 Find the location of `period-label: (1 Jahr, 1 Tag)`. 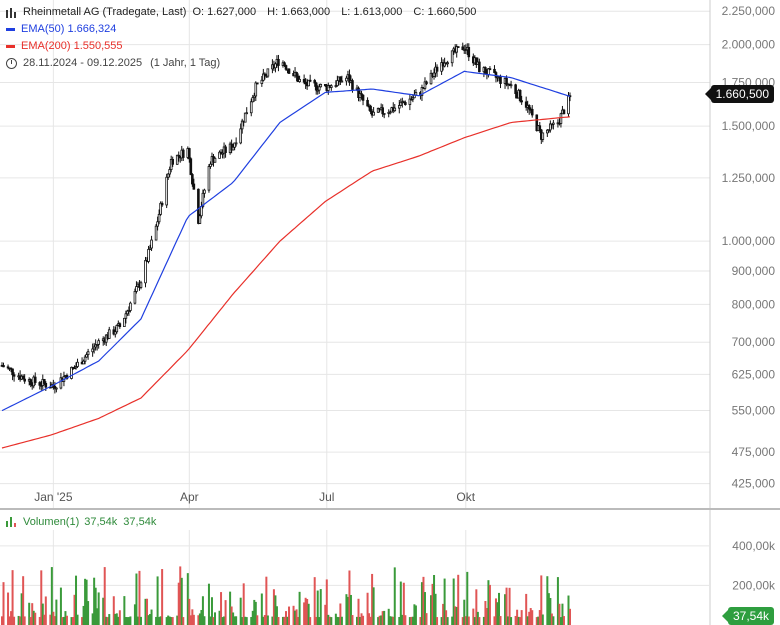

period-label: (1 Jahr, 1 Tag) is located at coordinates (185, 63).